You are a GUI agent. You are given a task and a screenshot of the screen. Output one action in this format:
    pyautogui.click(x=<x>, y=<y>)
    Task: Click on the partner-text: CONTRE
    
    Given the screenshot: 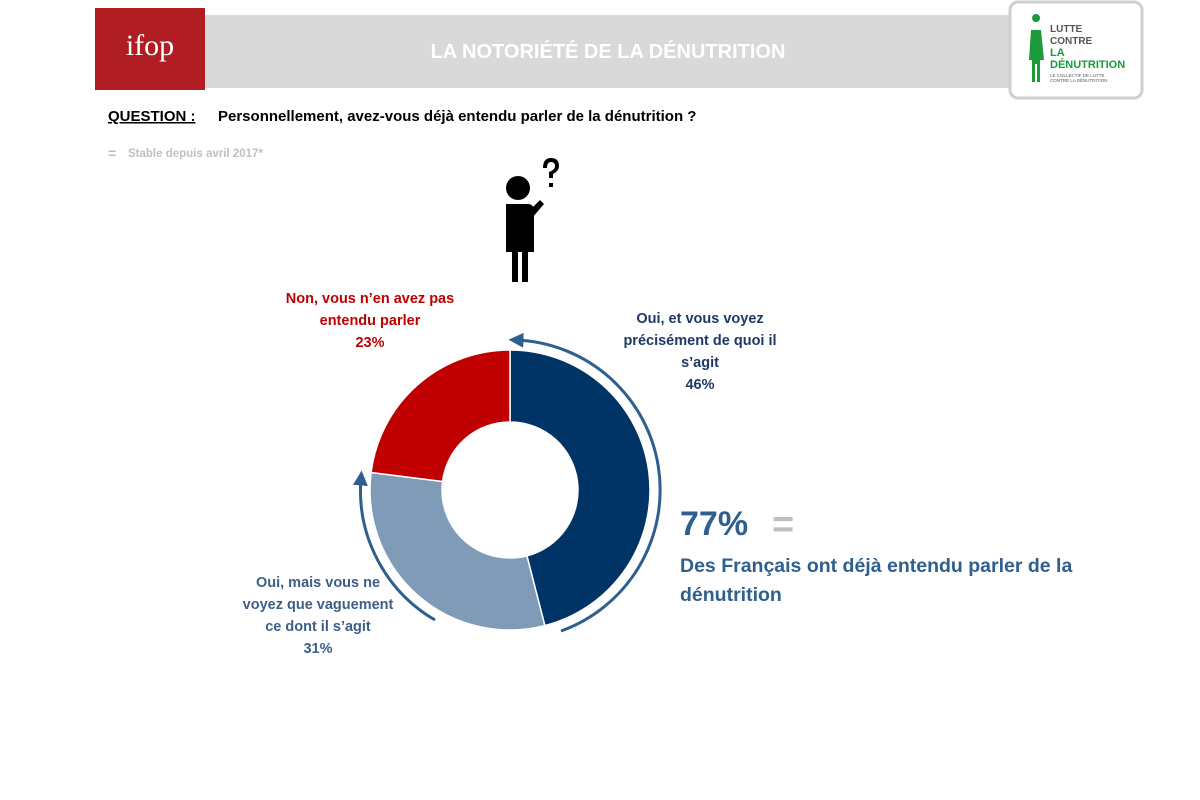 What is the action you would take?
    pyautogui.click(x=1071, y=41)
    